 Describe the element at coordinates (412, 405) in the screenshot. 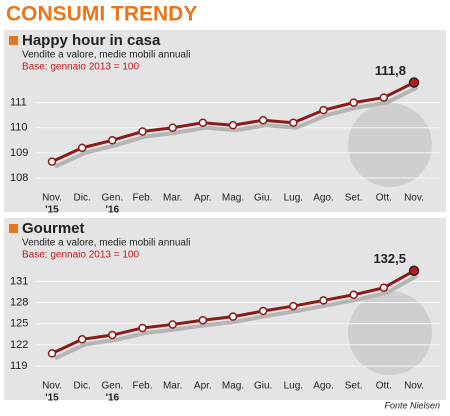

I see `source: Fonte Nielsen` at that location.